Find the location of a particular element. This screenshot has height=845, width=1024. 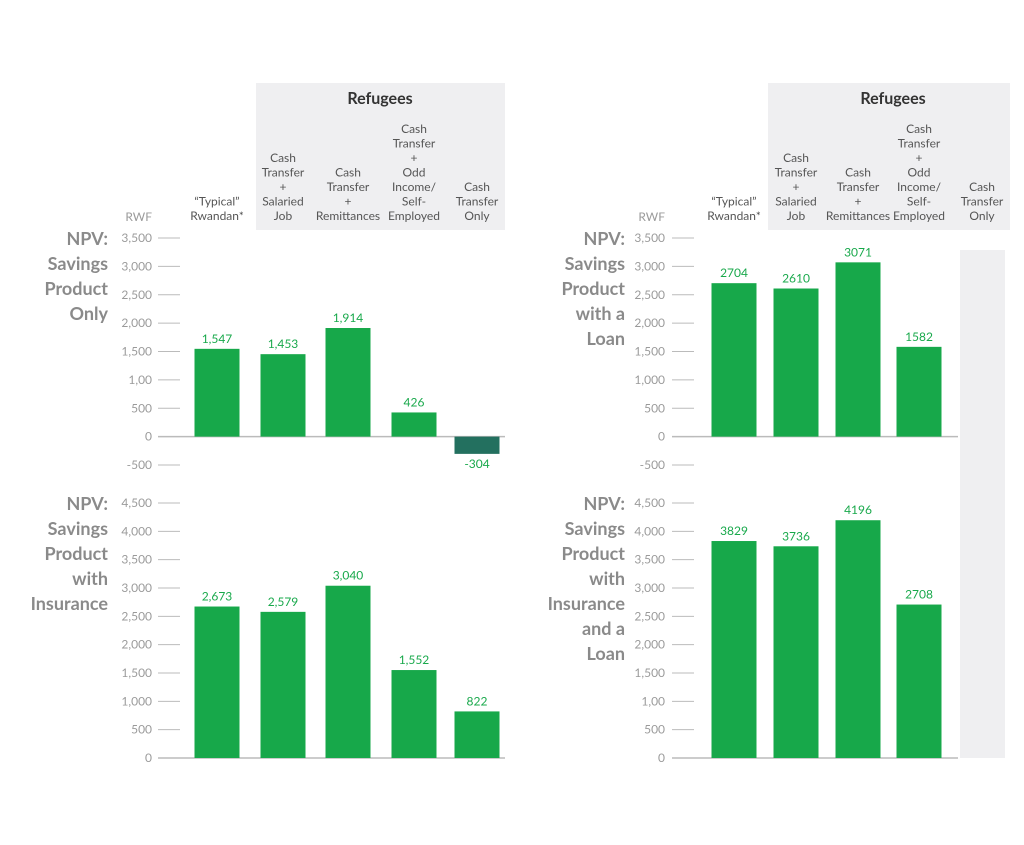

value-label: 1,552 is located at coordinates (414, 659).